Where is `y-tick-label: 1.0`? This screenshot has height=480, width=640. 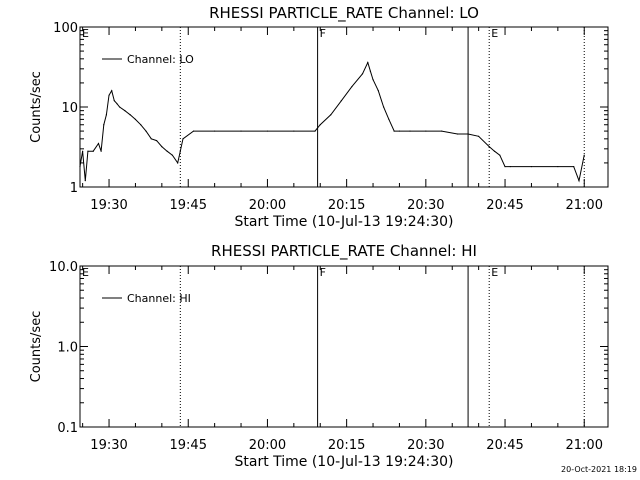 y-tick-label: 1.0 is located at coordinates (67, 348).